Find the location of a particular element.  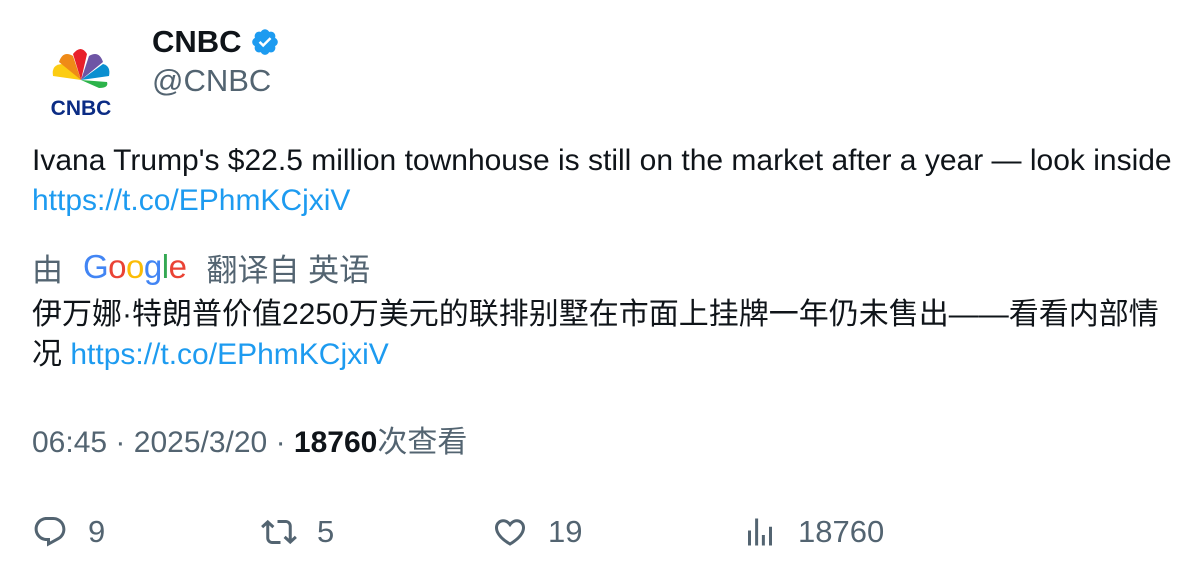

translation-attribution: 由 Google 翻译自 英语 is located at coordinates (201, 267).